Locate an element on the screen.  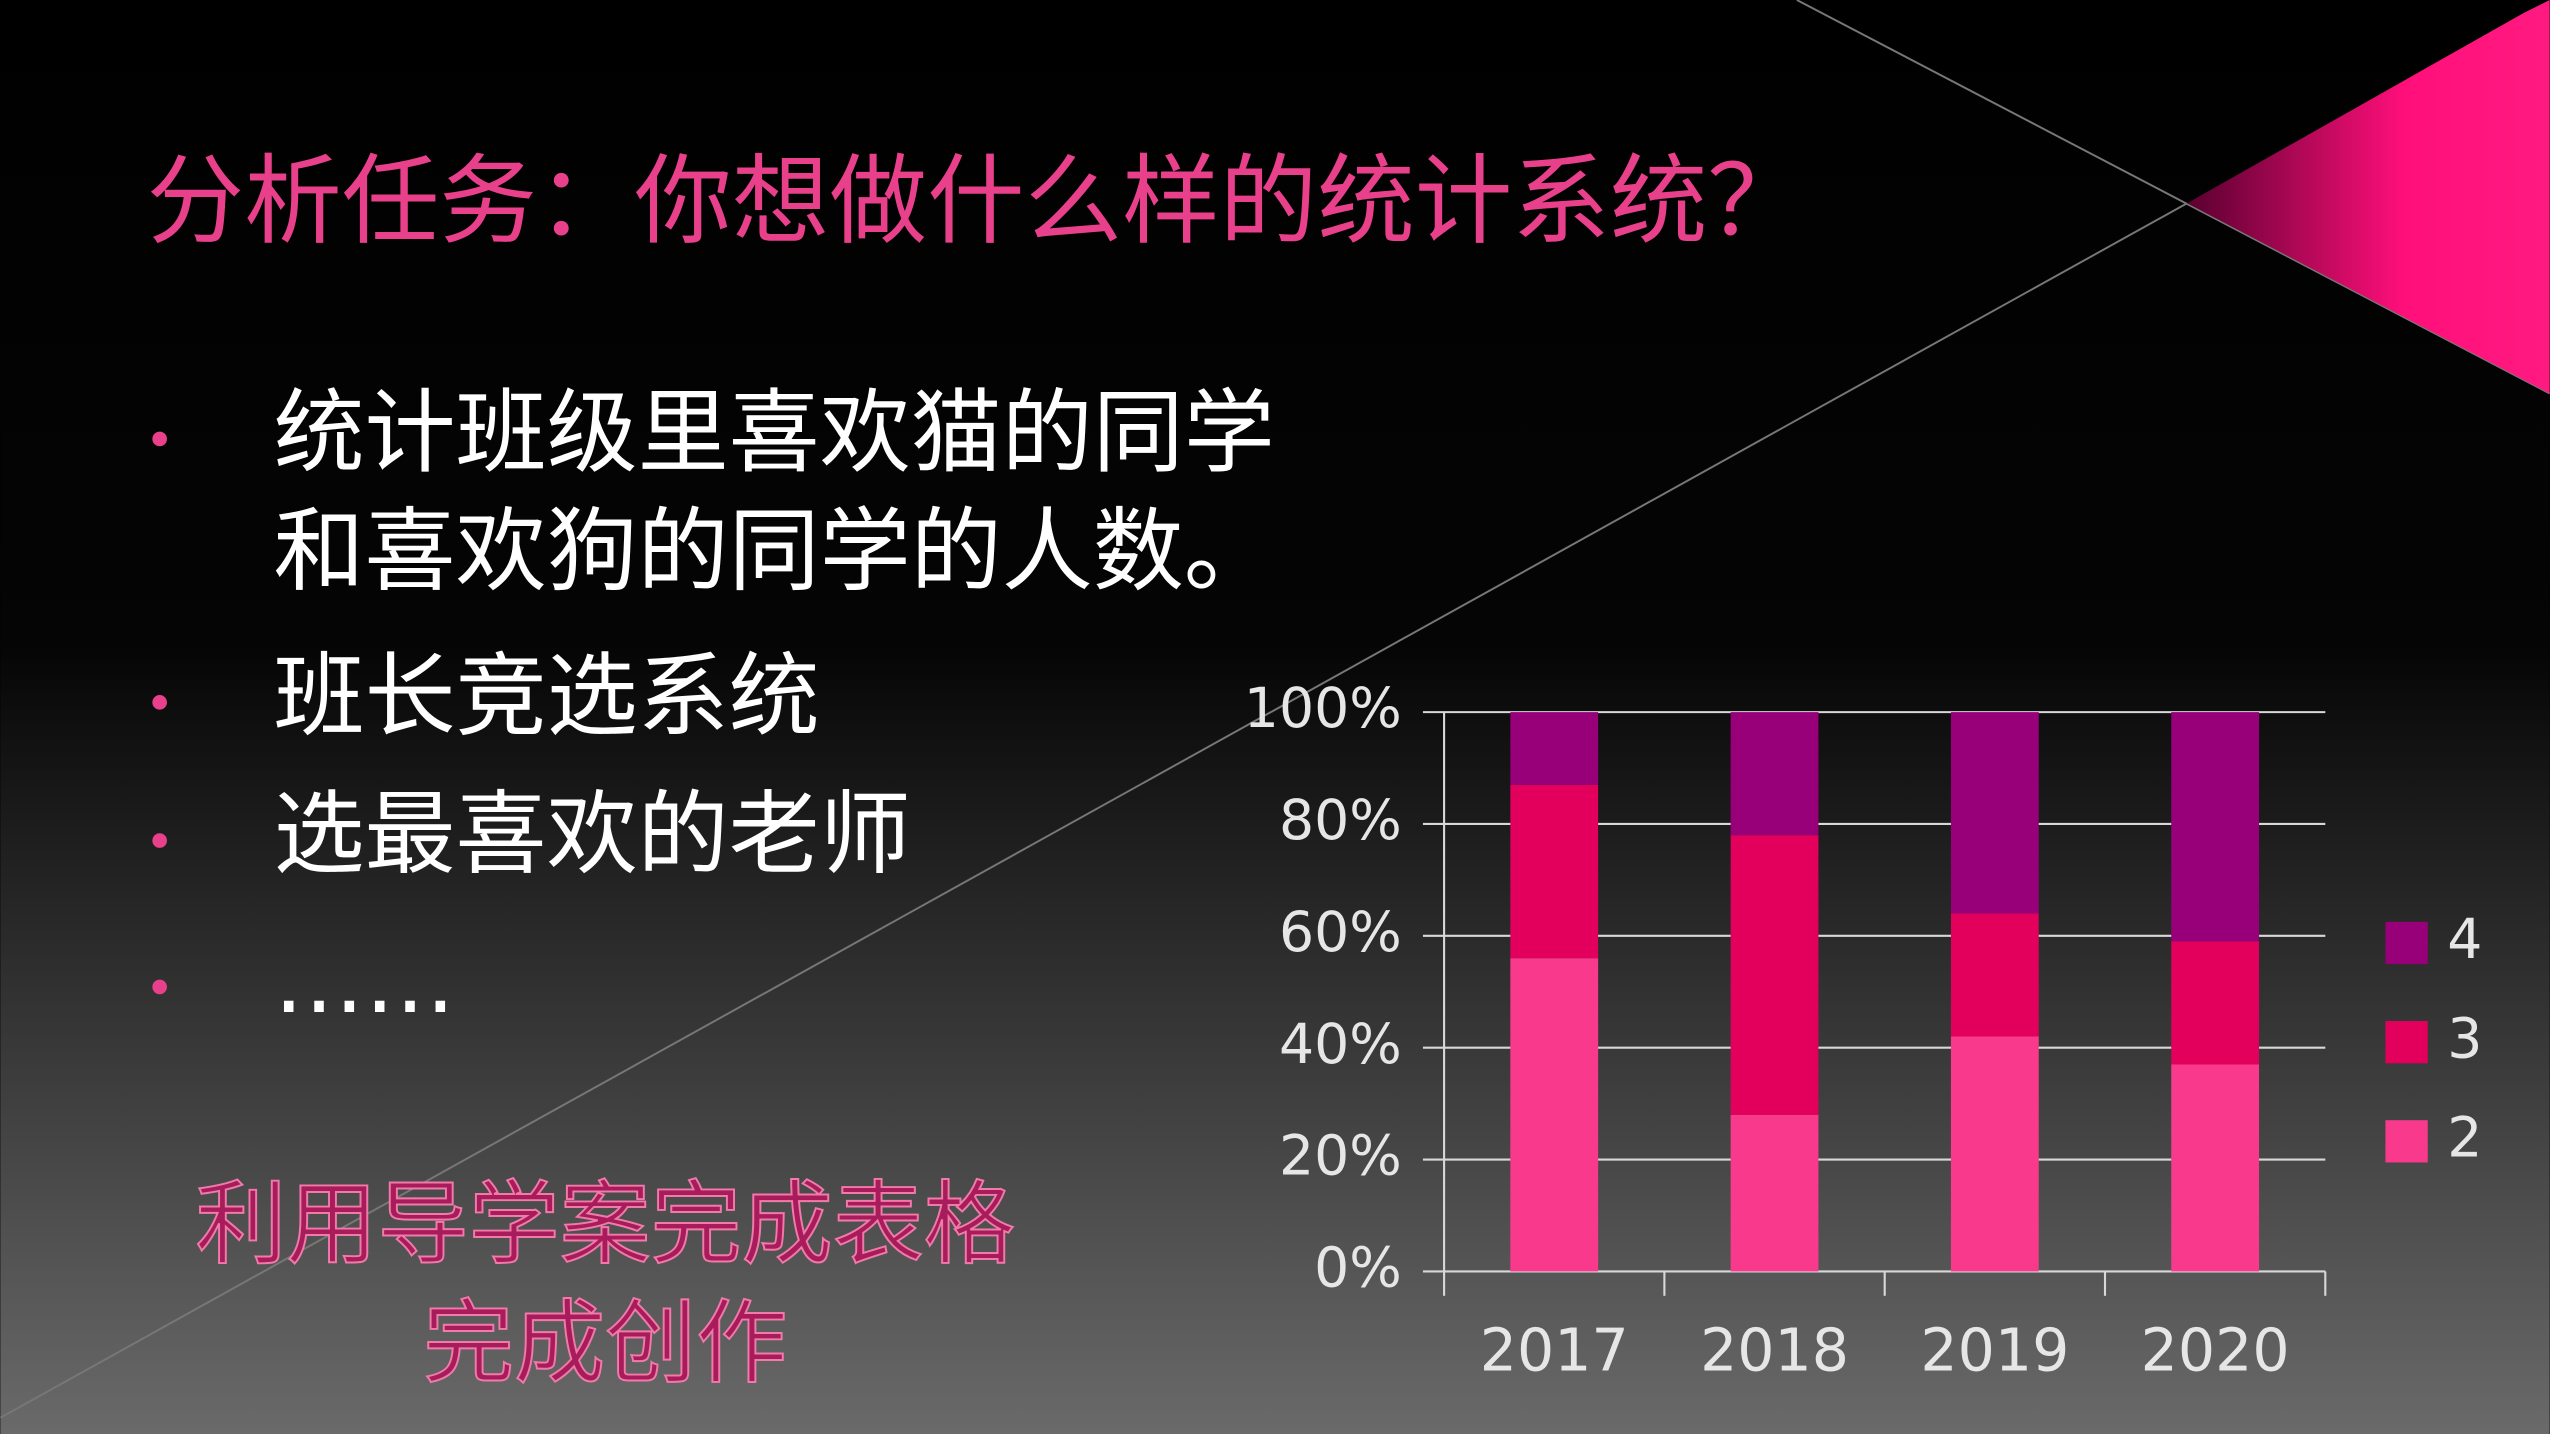
y-tick-label: 100% is located at coordinates (1323, 709).